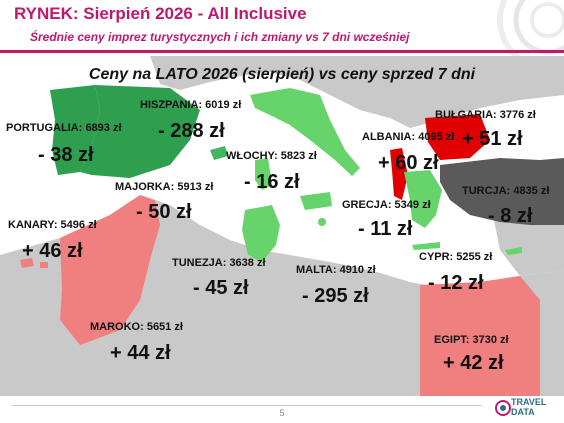 This screenshot has height=423, width=564. I want to click on label-hiszpania: HISZPANIA: 6019 zł, so click(191, 105).